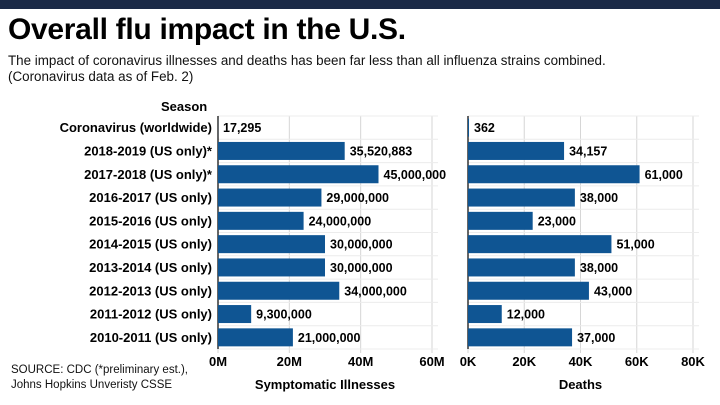 The image size is (720, 405). I want to click on data-label: 24,000,000, so click(340, 221).